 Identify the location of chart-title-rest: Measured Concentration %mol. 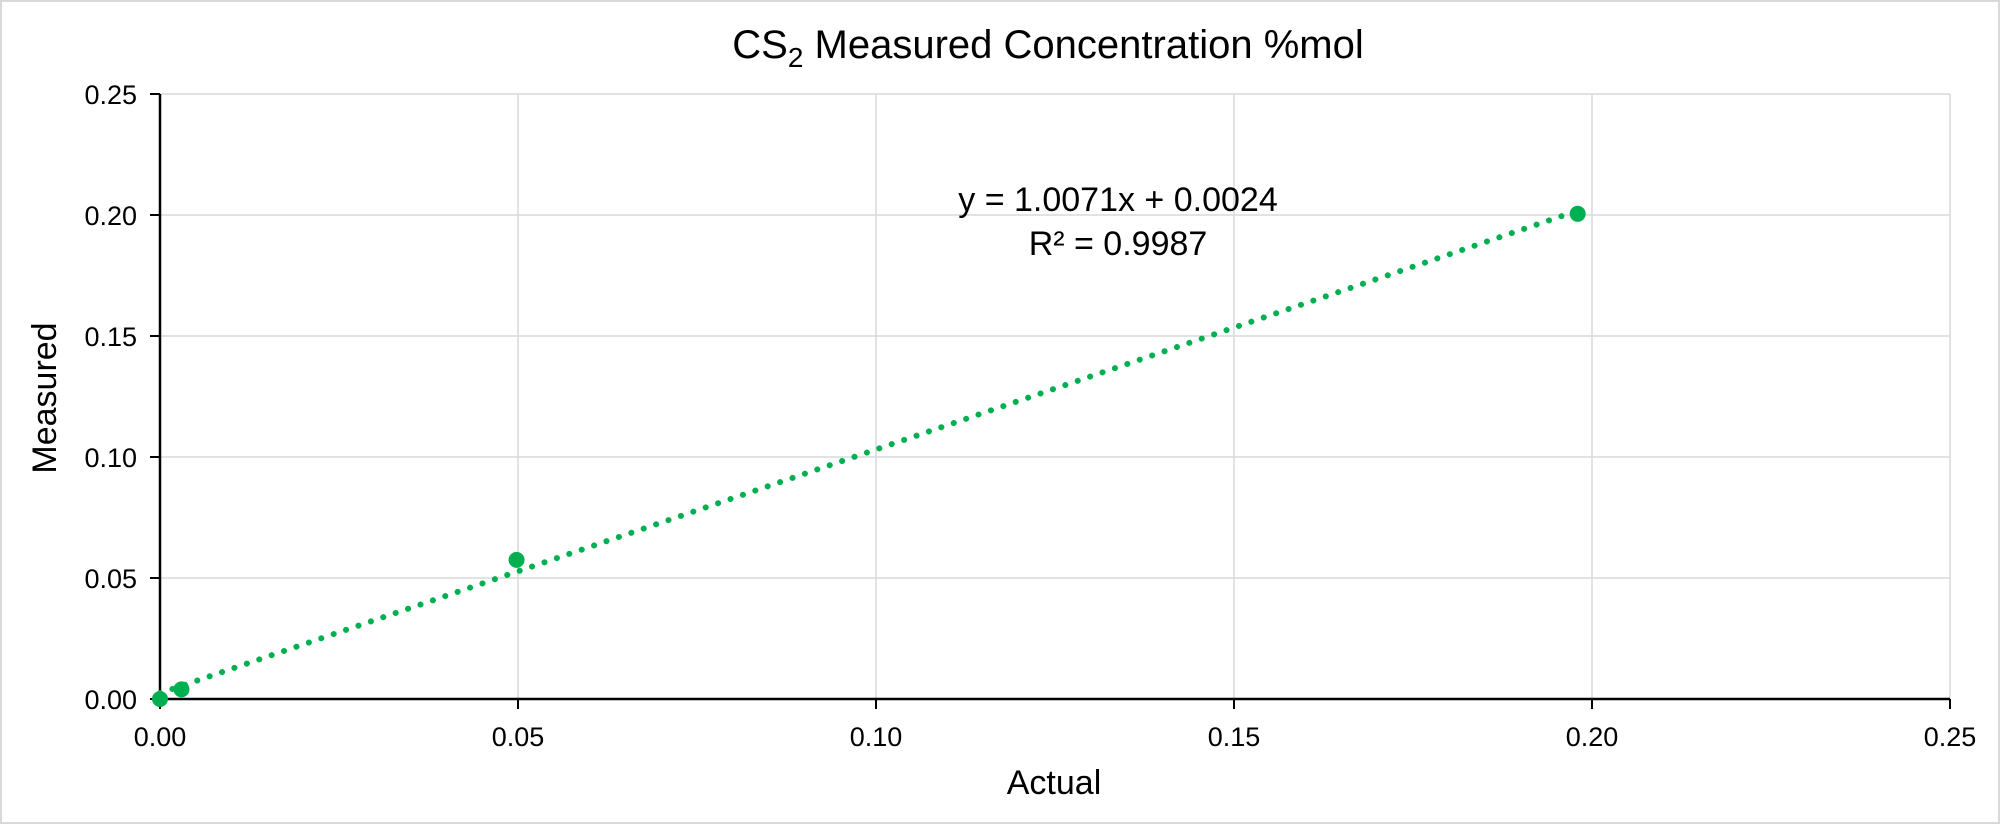
(1083, 45).